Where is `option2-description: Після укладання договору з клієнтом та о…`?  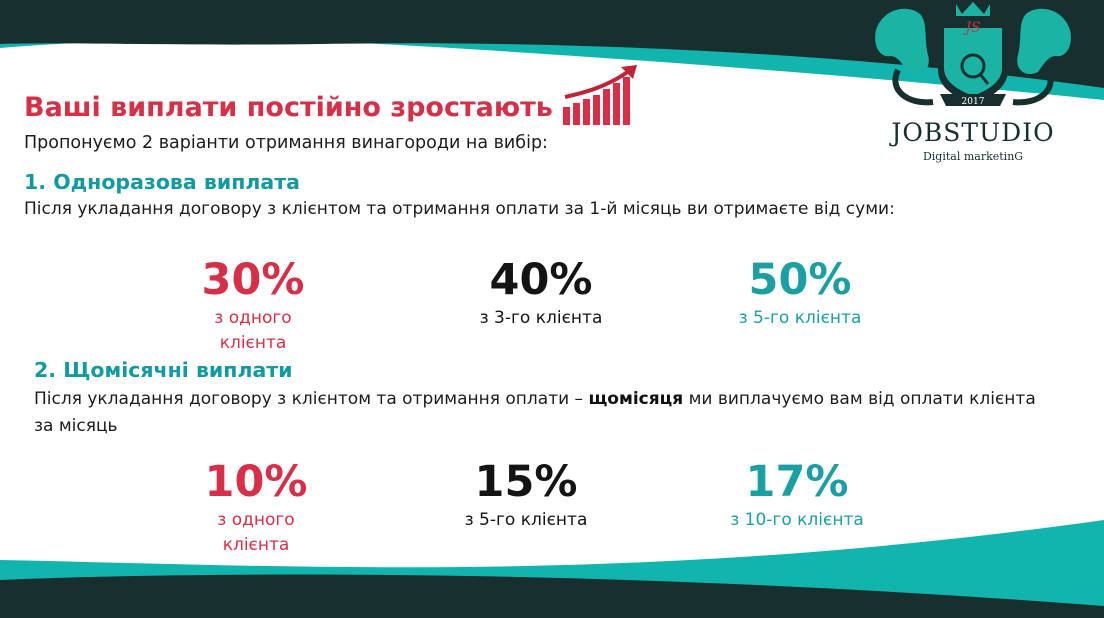
option2-description: Після укладання договору з клієнтом та о… is located at coordinates (544, 413).